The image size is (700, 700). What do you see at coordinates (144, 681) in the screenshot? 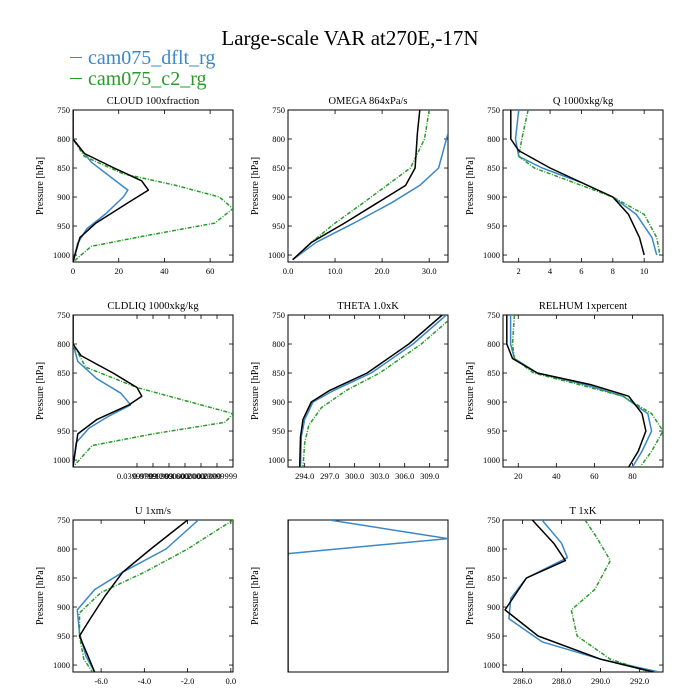
I see `x-tick-label: -4.0` at bounding box center [144, 681].